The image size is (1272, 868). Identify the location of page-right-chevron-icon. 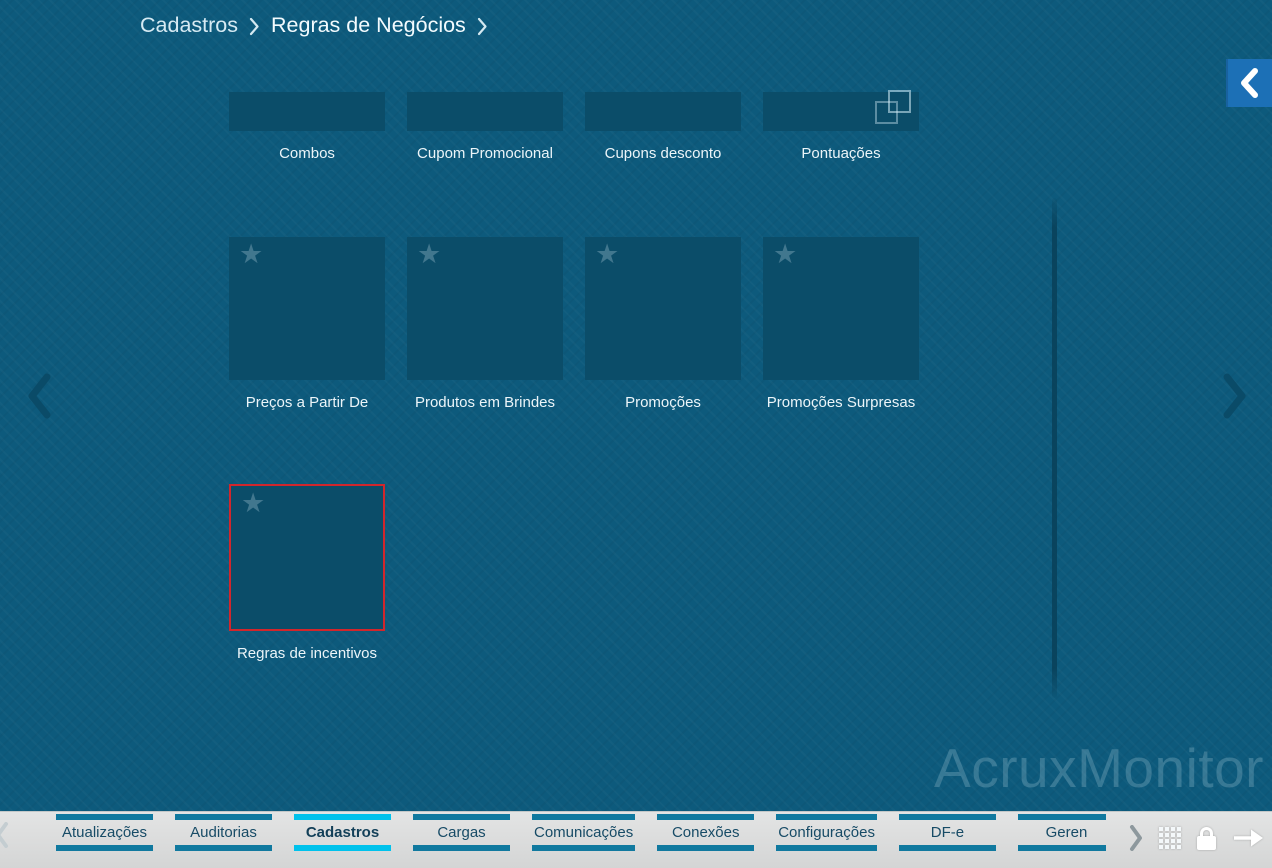
(1235, 398).